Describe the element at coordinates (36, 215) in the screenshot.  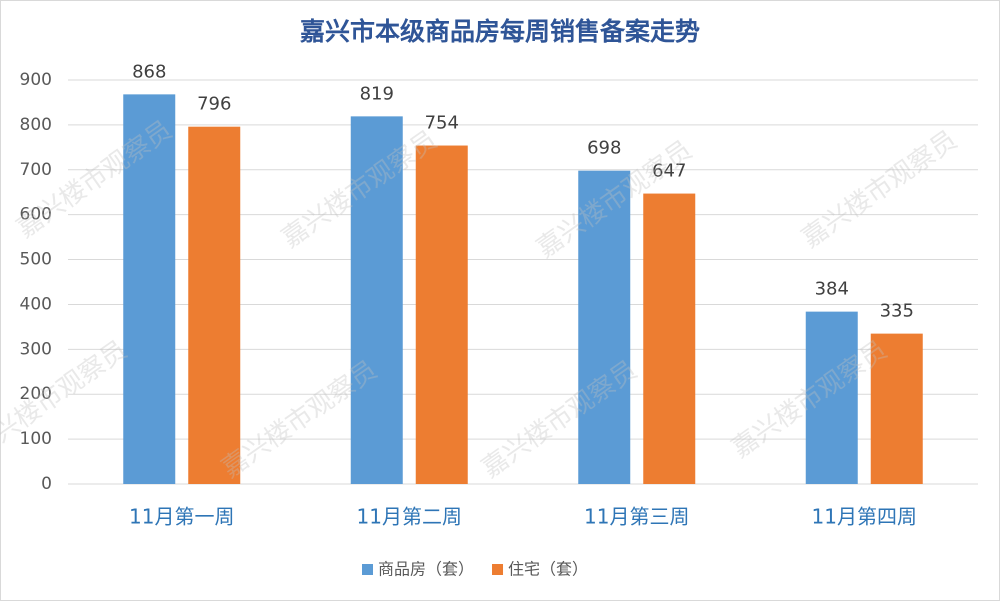
I see `y-tick-label: 600` at that location.